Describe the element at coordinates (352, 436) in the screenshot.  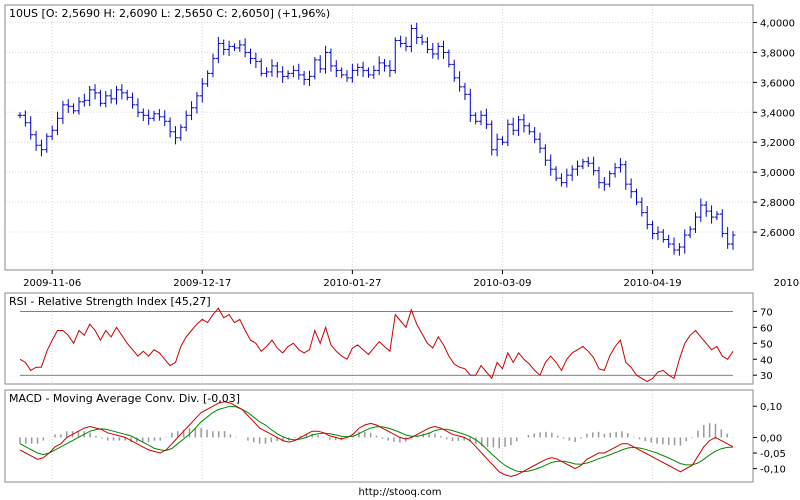
I see `macd-grid` at that location.